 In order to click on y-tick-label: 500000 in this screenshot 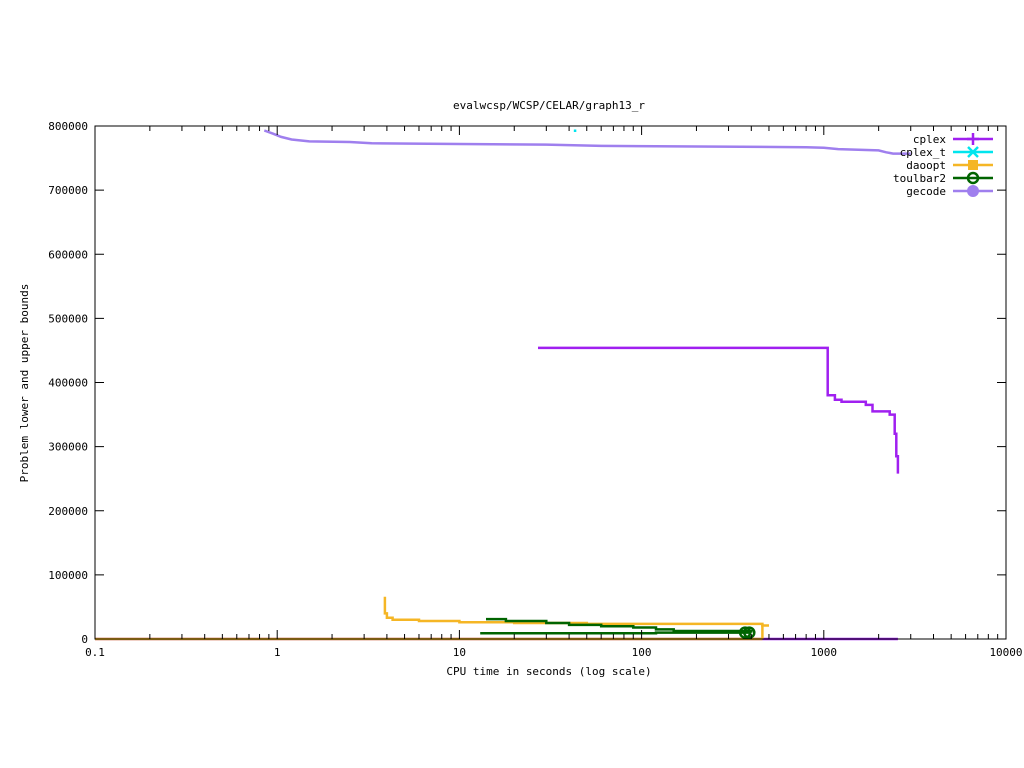, I will do `click(68, 318)`.